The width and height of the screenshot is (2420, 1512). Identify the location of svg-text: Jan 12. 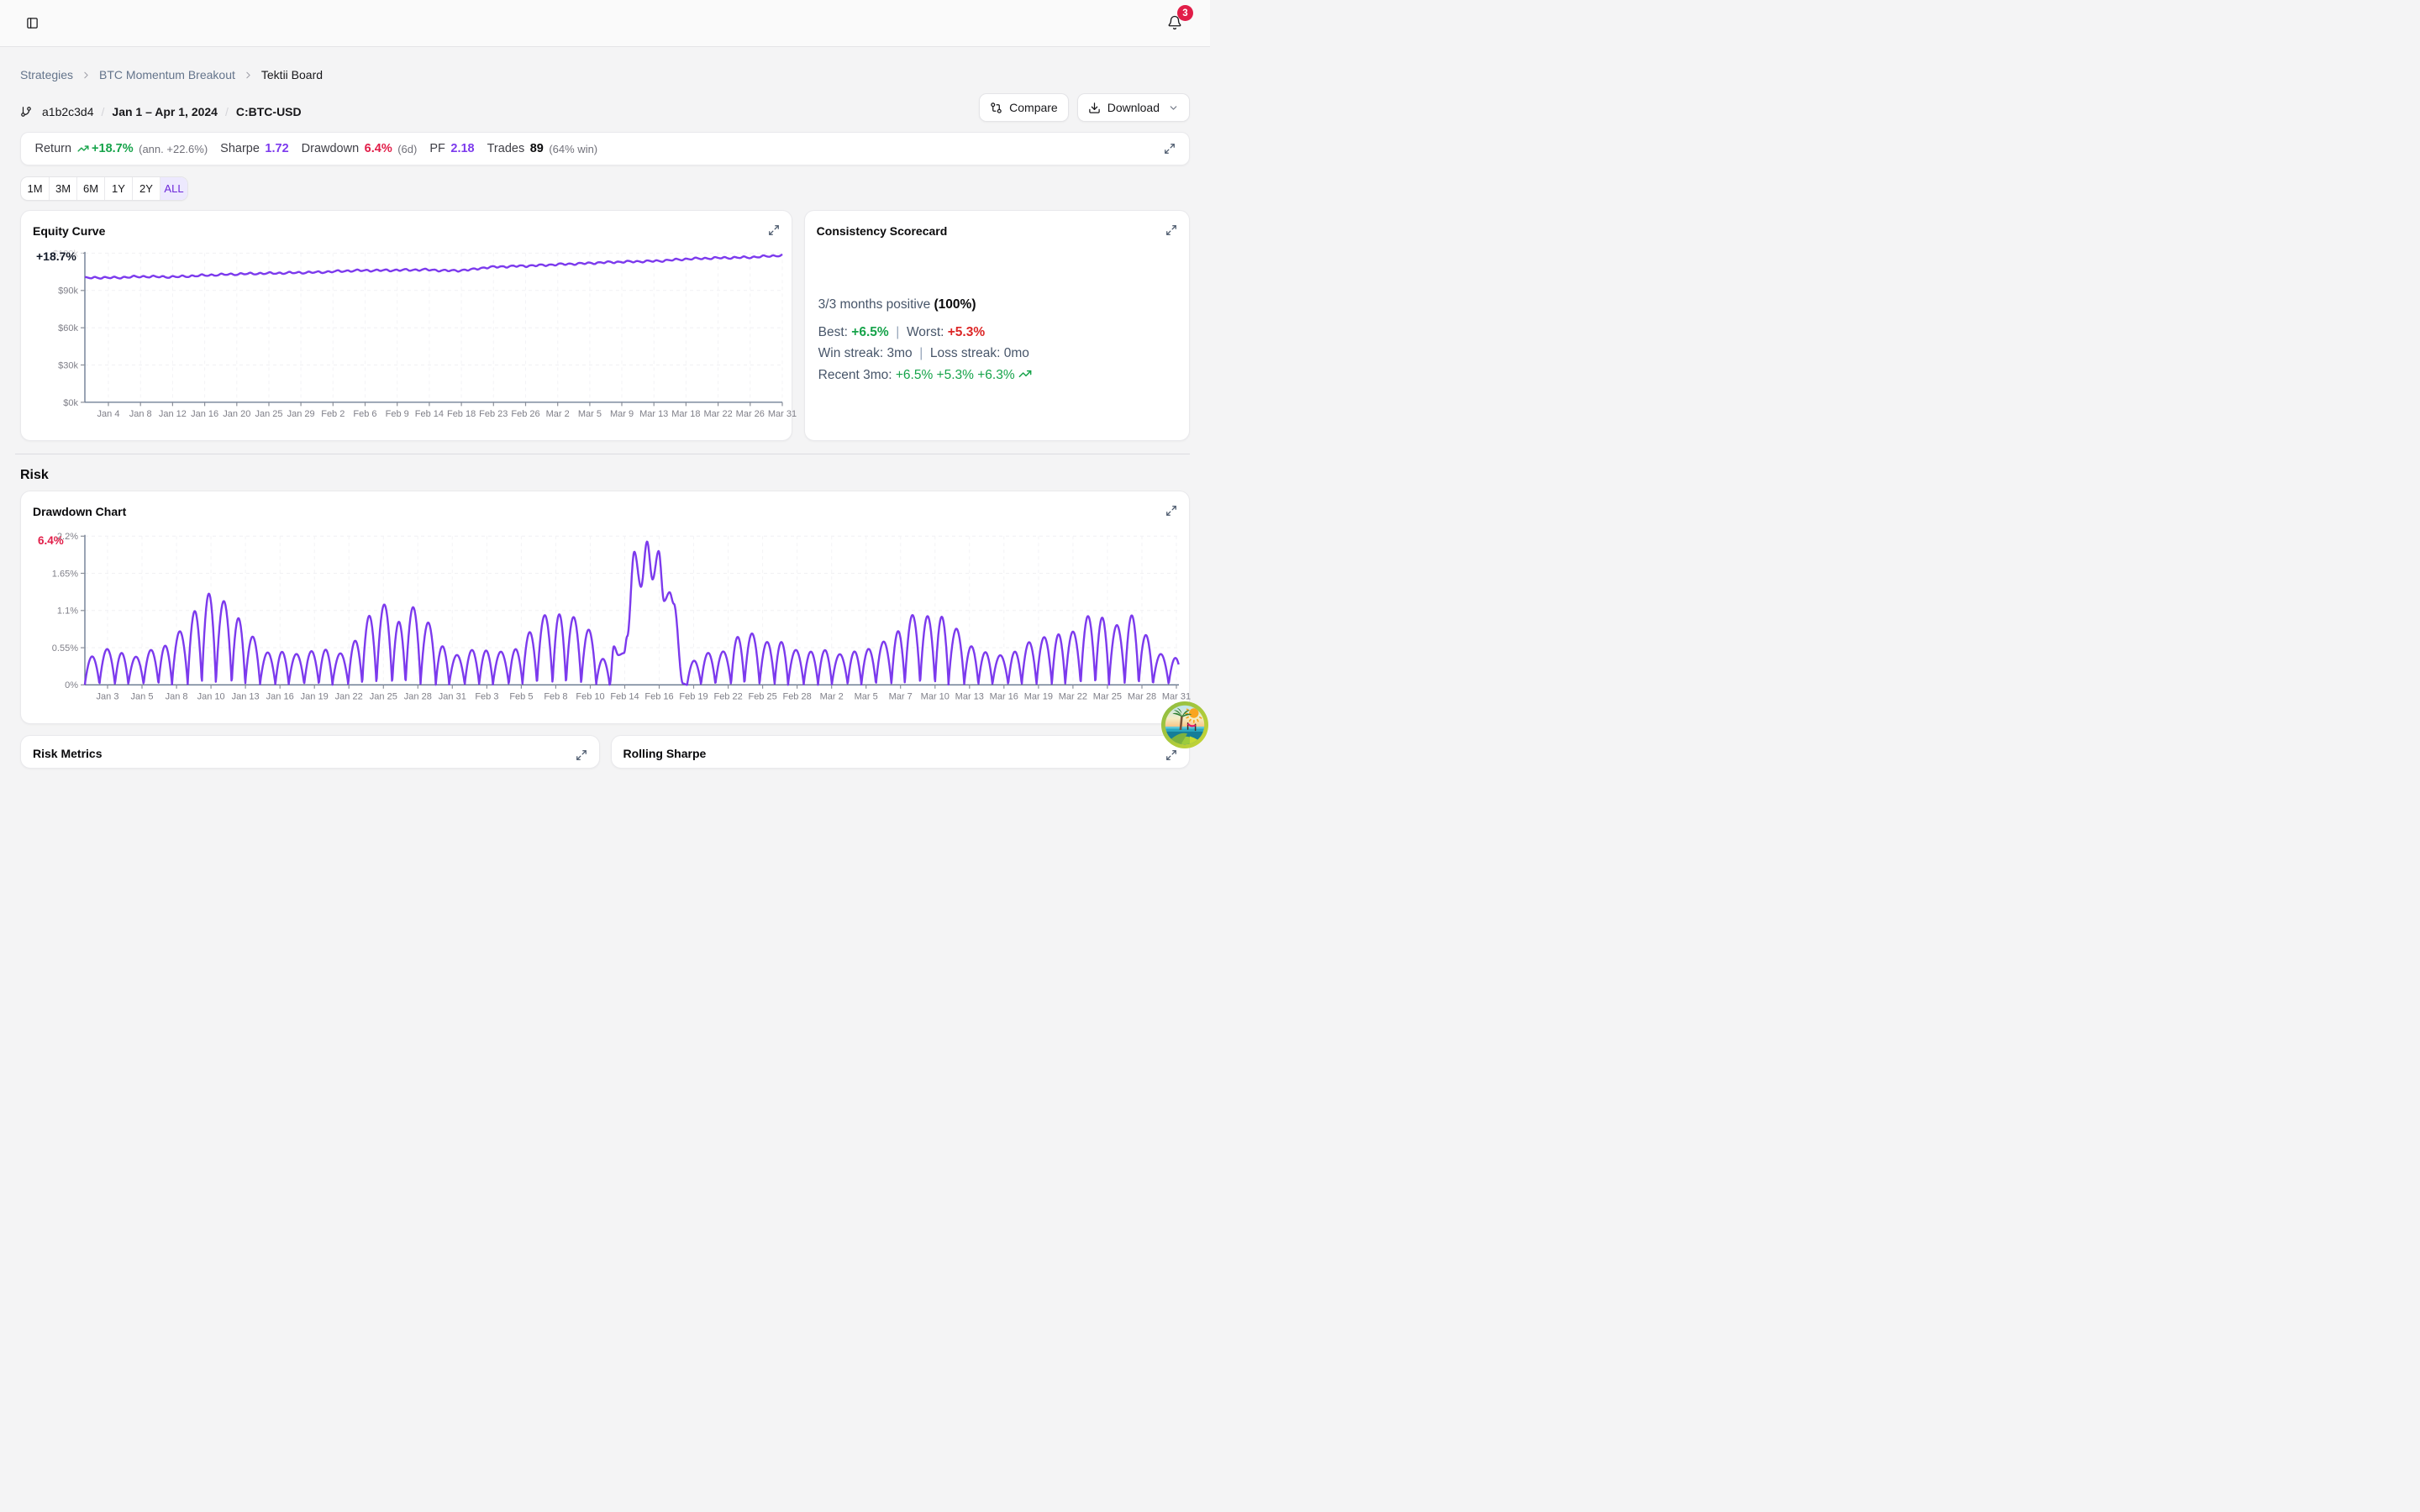
(173, 414).